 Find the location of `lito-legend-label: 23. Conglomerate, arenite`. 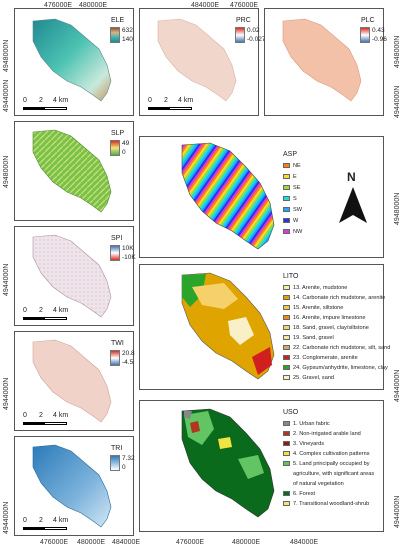

lito-legend-label: 23. Conglomerate, arenite is located at coordinates (325, 358).